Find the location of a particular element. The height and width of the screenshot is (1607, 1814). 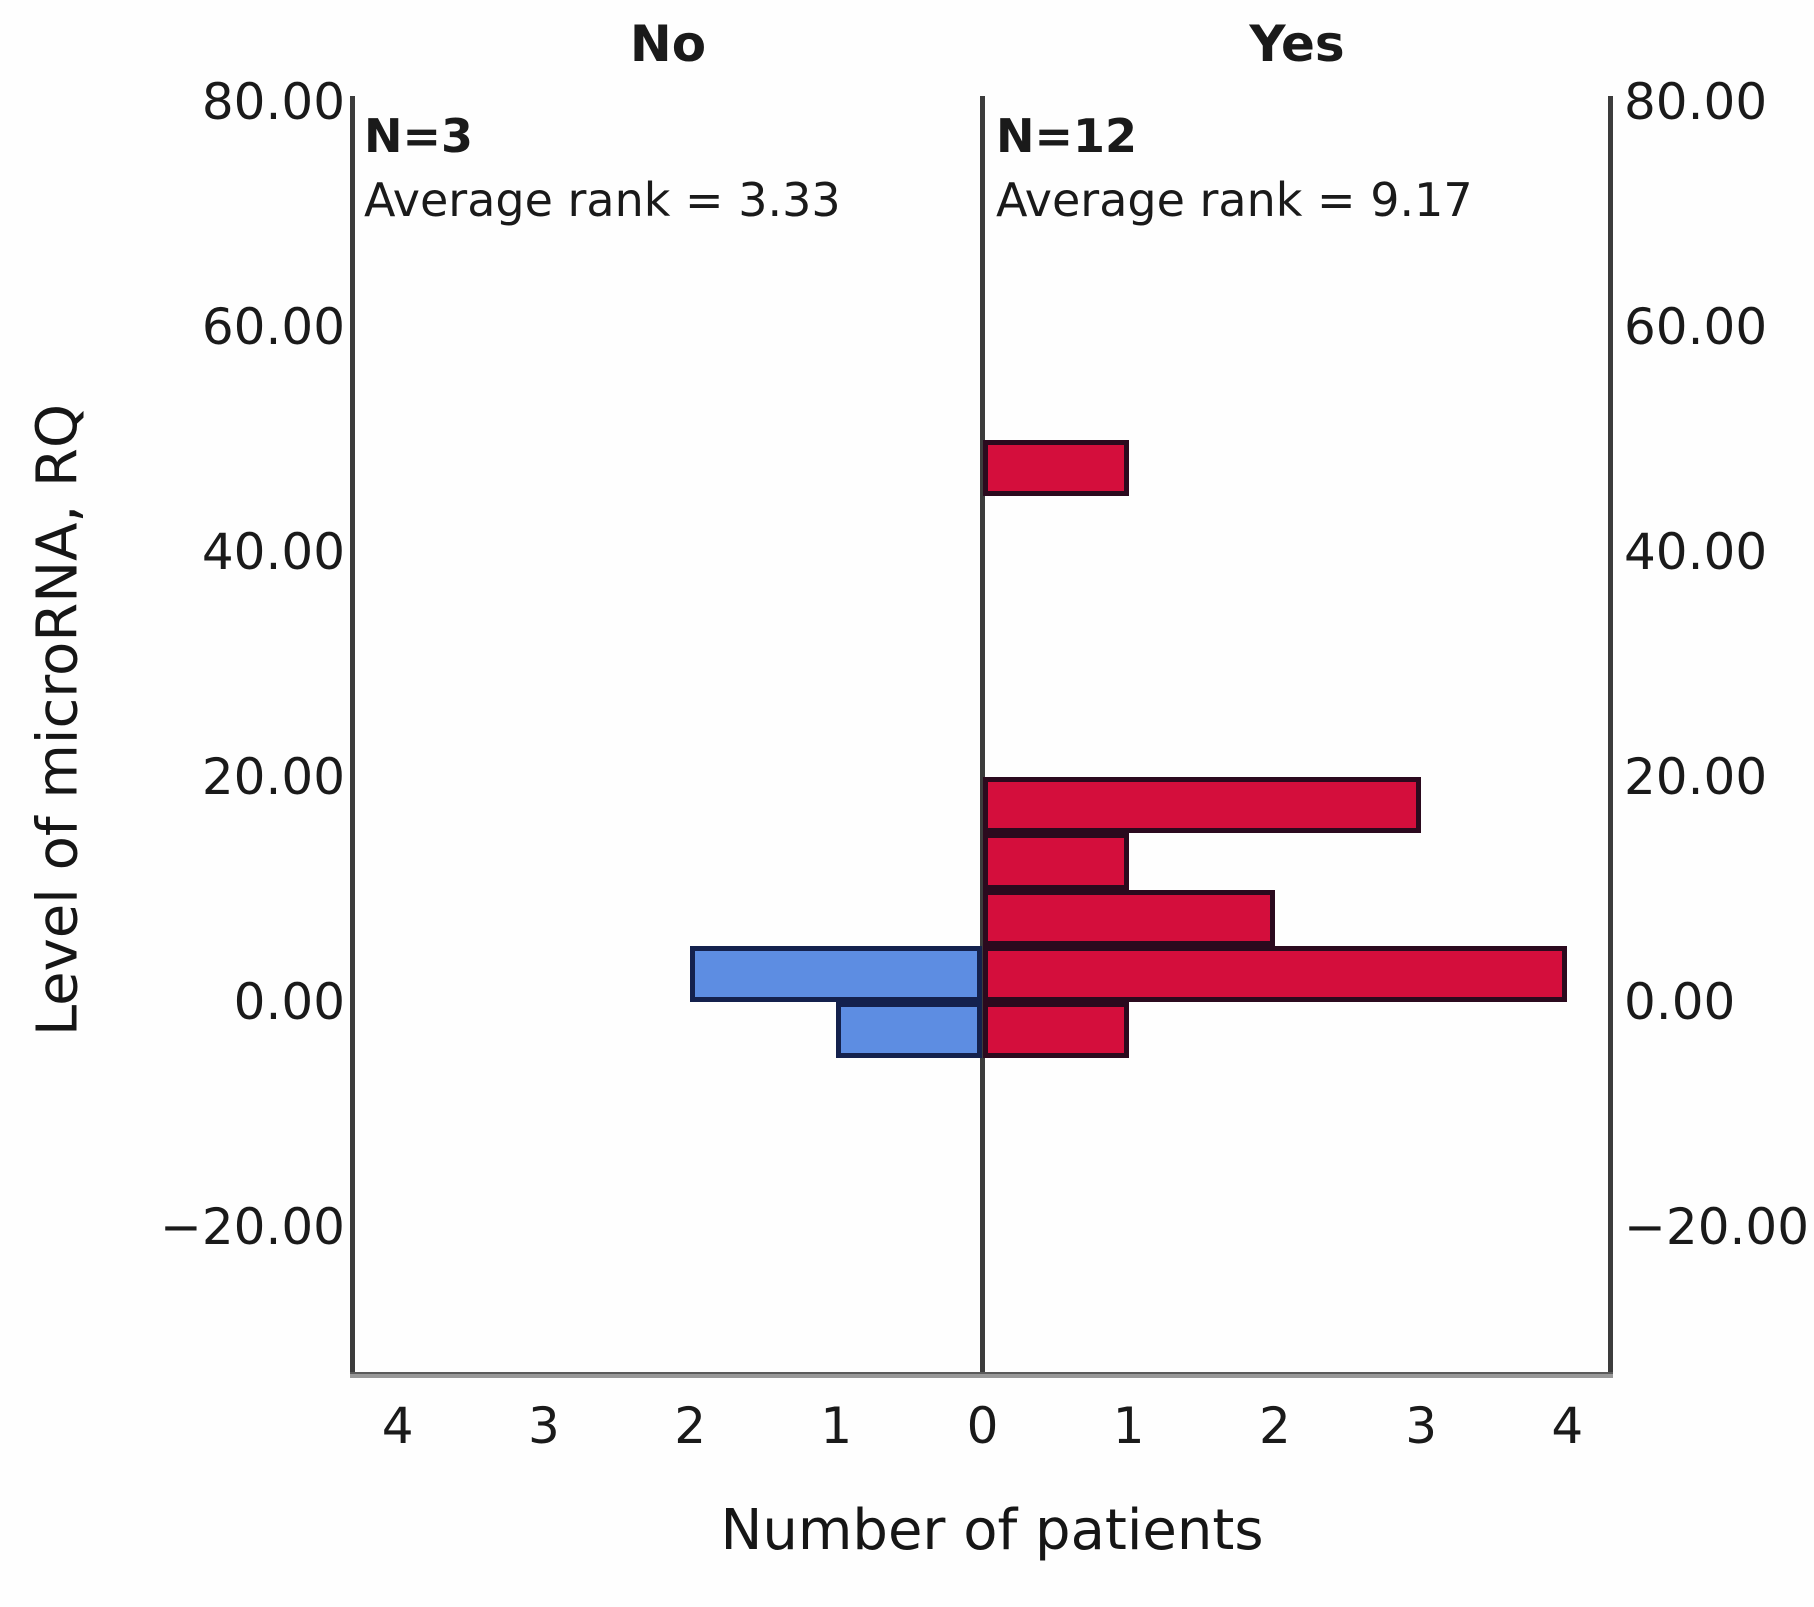

panel-header-yes: Yes is located at coordinates (1297, 44).